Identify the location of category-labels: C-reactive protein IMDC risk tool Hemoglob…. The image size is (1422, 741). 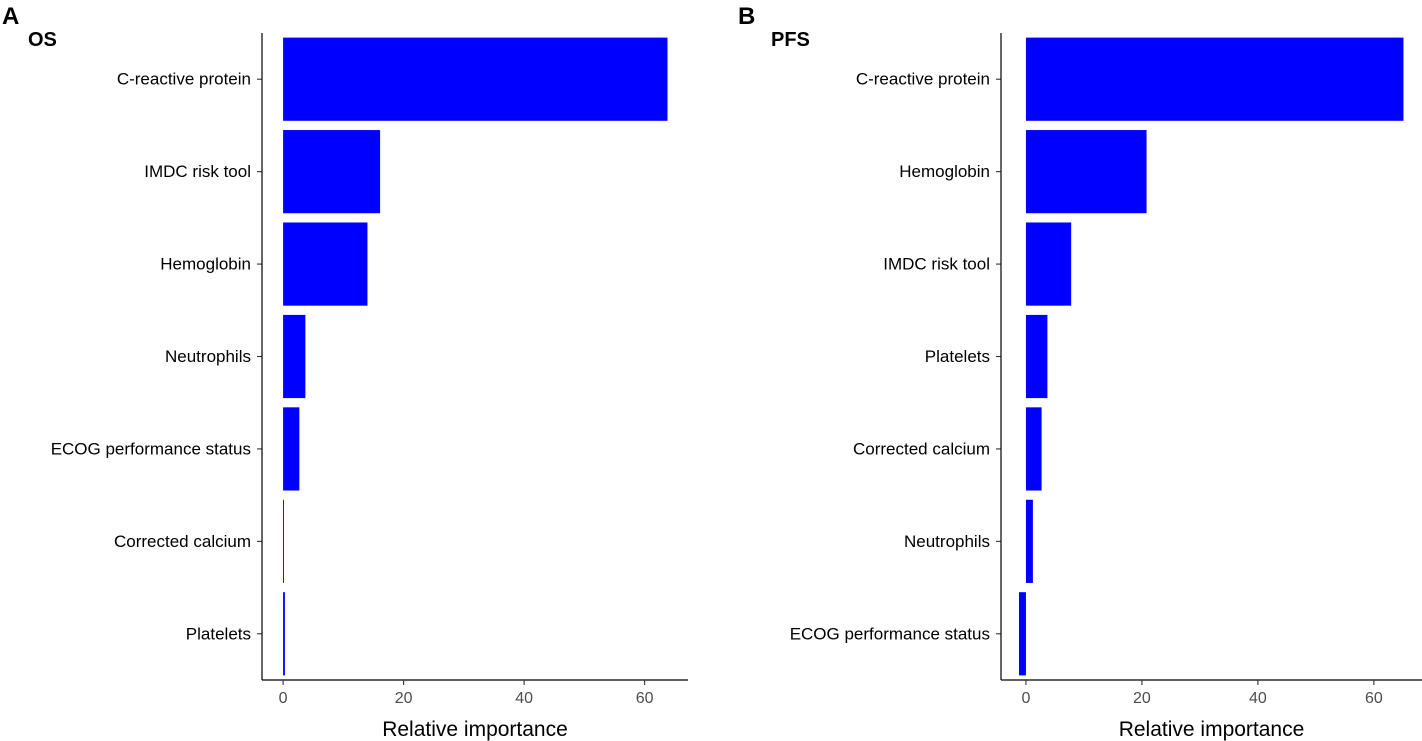
(156, 356).